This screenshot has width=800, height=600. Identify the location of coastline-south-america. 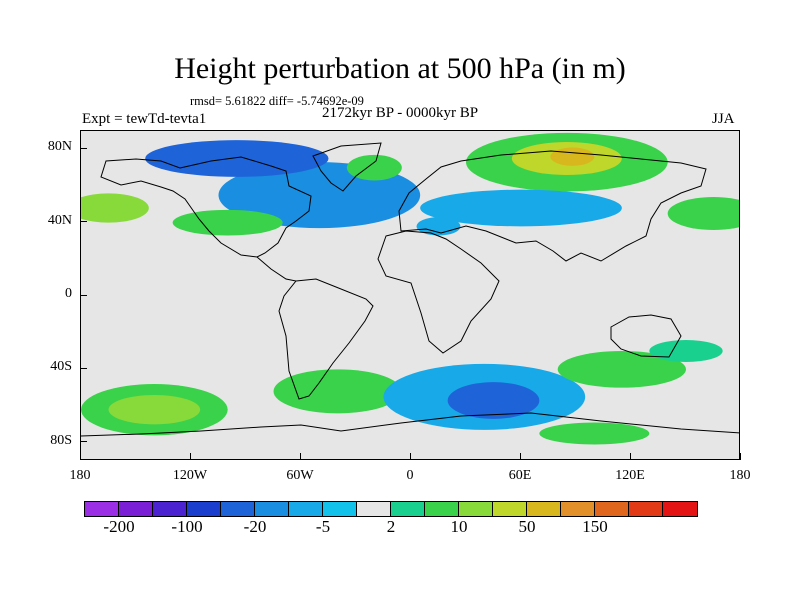
(326, 339).